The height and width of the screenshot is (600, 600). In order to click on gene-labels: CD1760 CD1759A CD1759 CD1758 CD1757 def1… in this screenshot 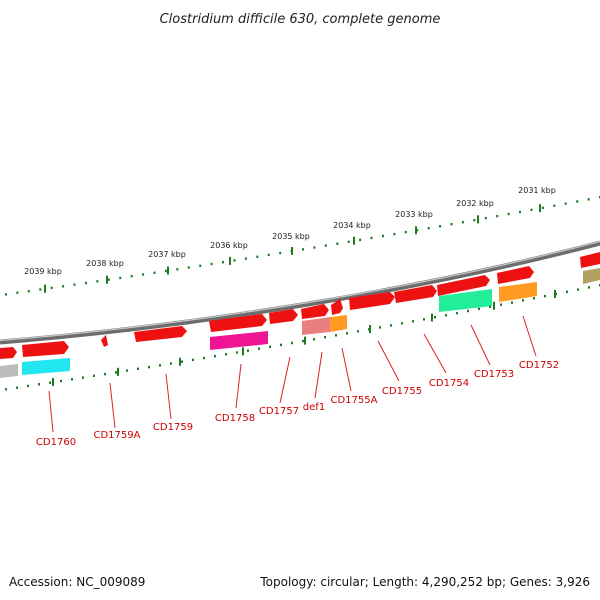, I will do `click(297, 404)`.